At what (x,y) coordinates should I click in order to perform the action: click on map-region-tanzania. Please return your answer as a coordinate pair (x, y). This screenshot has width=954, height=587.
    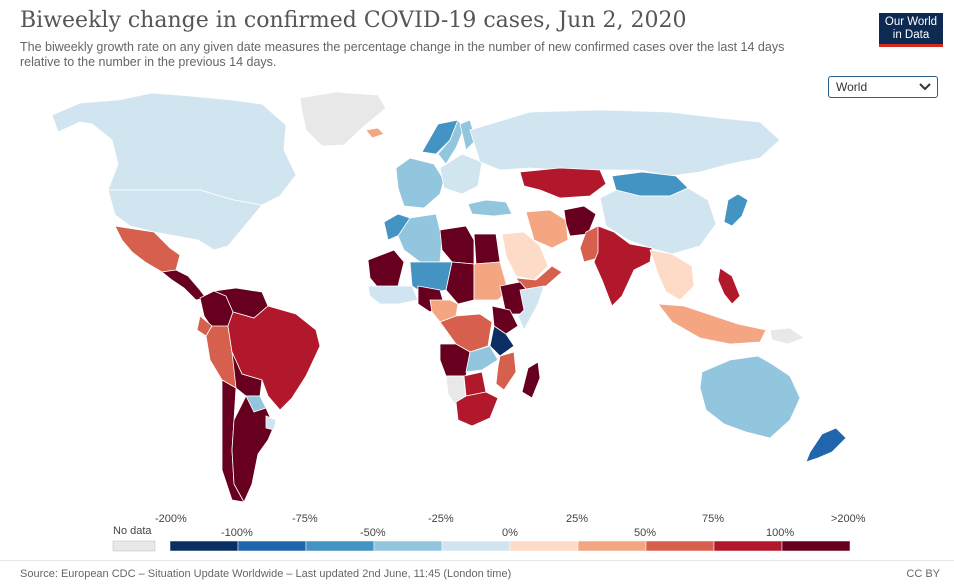
    Looking at the image, I should click on (502, 341).